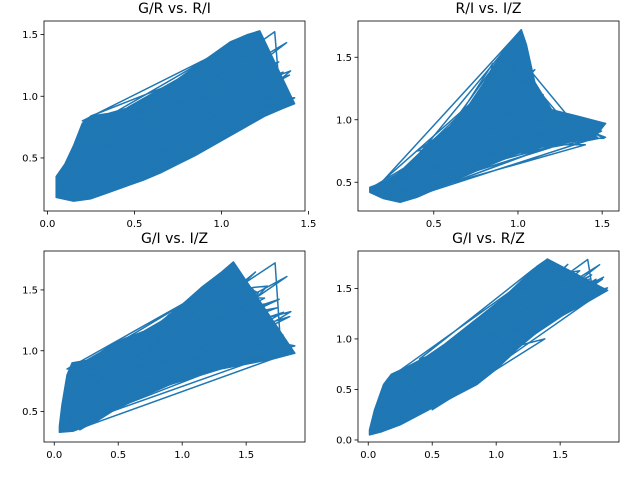  Describe the element at coordinates (30, 351) in the screenshot. I see `subplot-3-ytick-label-1: 1.0` at that location.